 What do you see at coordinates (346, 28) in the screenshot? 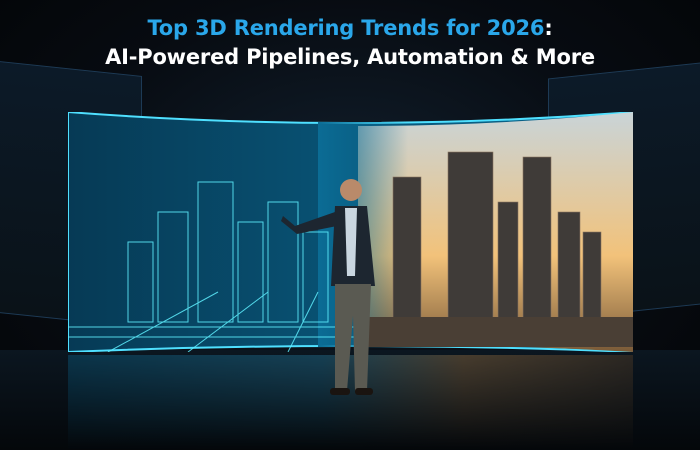
I see `headline-line1: Top 3D Rendering Trends for 2026` at bounding box center [346, 28].